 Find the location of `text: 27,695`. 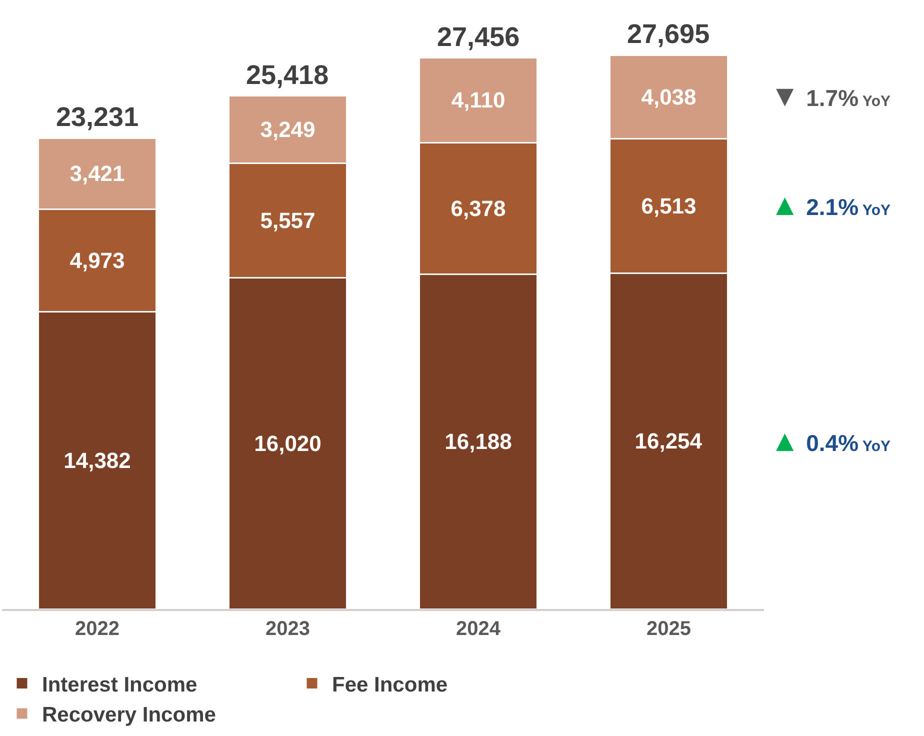

text: 27,695 is located at coordinates (668, 34).